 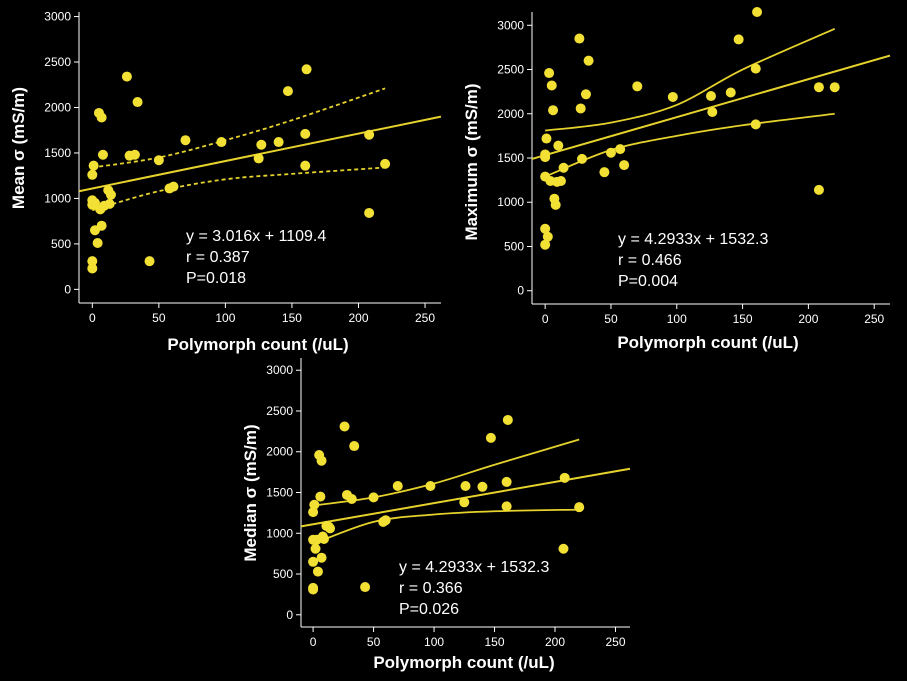 What do you see at coordinates (61, 244) in the screenshot?
I see `mean-y-tick-label: 500` at bounding box center [61, 244].